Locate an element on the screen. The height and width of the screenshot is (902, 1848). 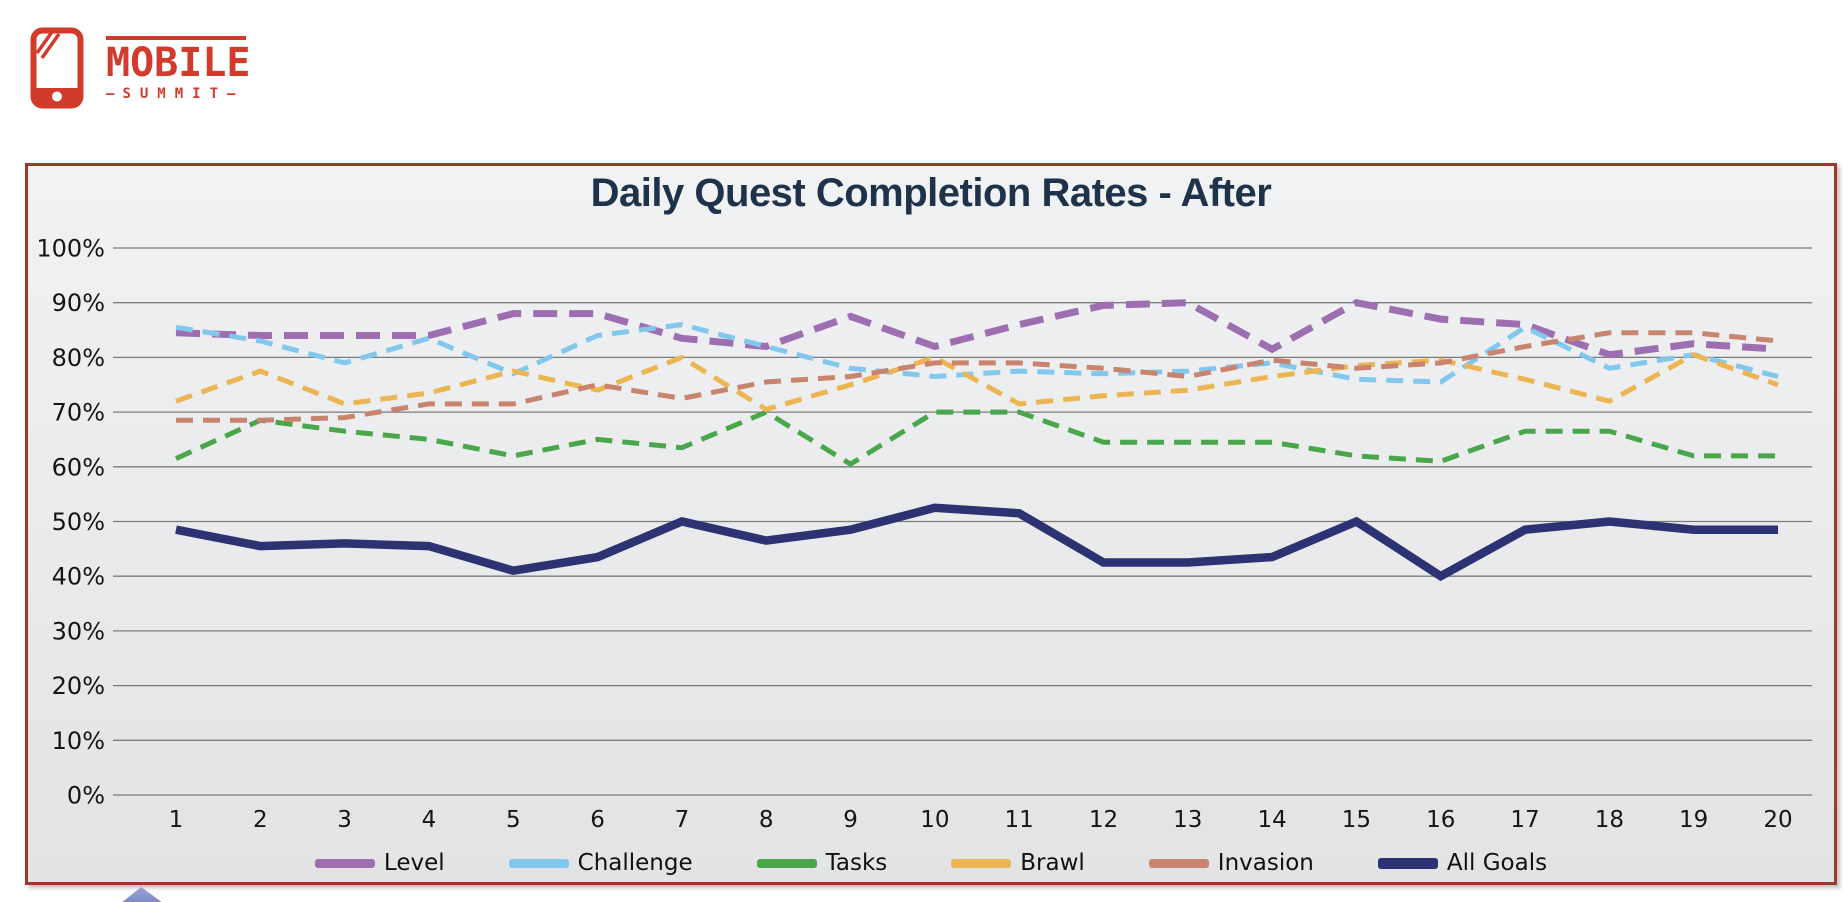
y-tick-label: 30% is located at coordinates (78, 631).